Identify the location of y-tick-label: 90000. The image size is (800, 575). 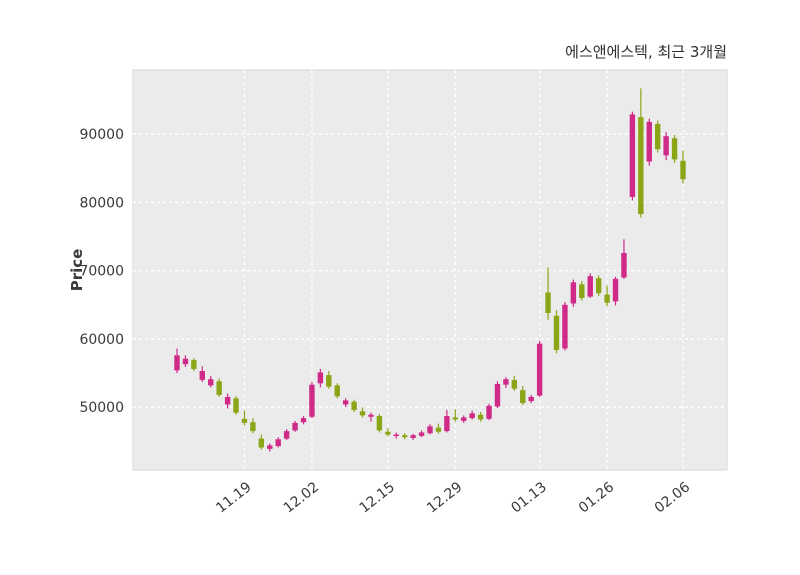
(101, 135).